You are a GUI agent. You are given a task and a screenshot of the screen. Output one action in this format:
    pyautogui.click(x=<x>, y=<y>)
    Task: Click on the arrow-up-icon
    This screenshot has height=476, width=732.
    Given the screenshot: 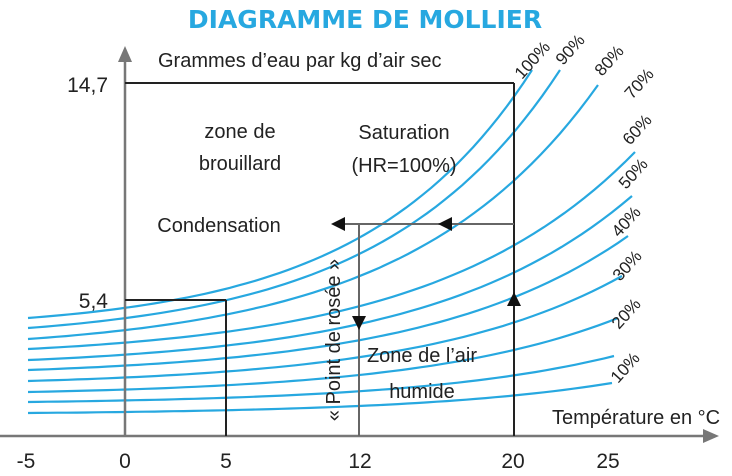 What is the action you would take?
    pyautogui.click(x=514, y=299)
    